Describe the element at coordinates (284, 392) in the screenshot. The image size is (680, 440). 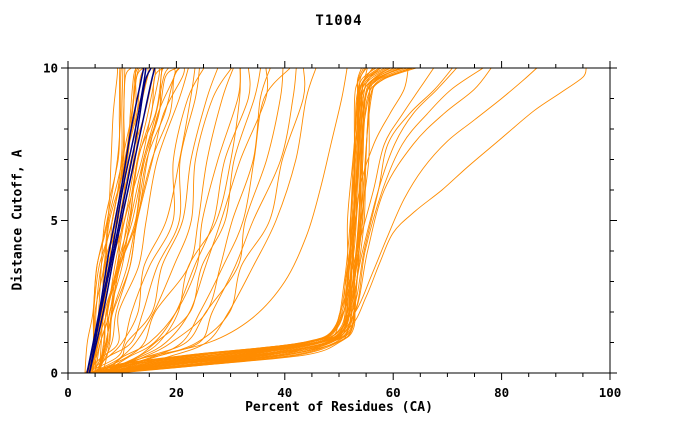
I see `svg-text: 40` at that location.